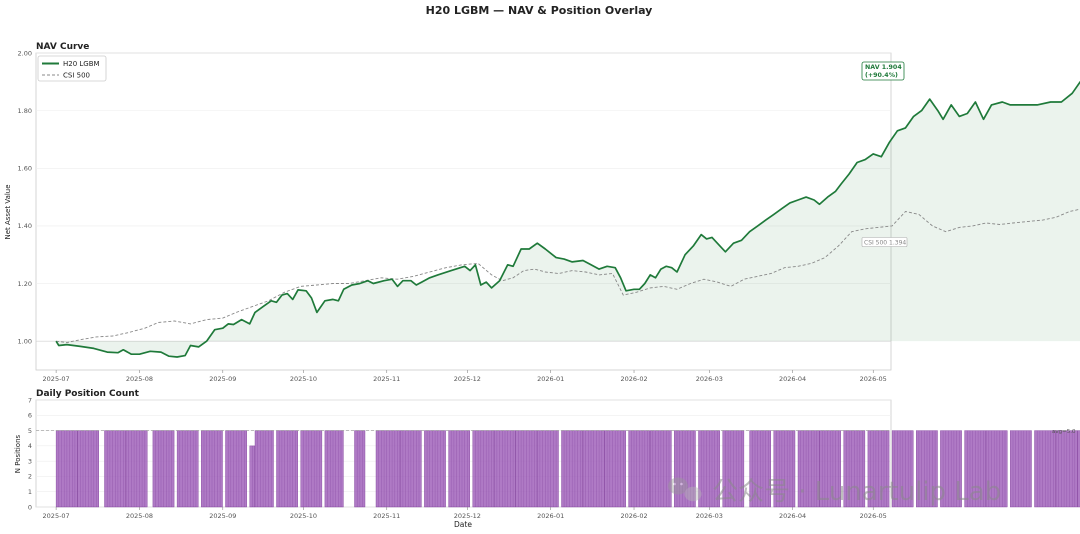 The height and width of the screenshot is (534, 1080). What do you see at coordinates (303, 516) in the screenshot?
I see `position-x-tick-label: 2025-10` at bounding box center [303, 516].